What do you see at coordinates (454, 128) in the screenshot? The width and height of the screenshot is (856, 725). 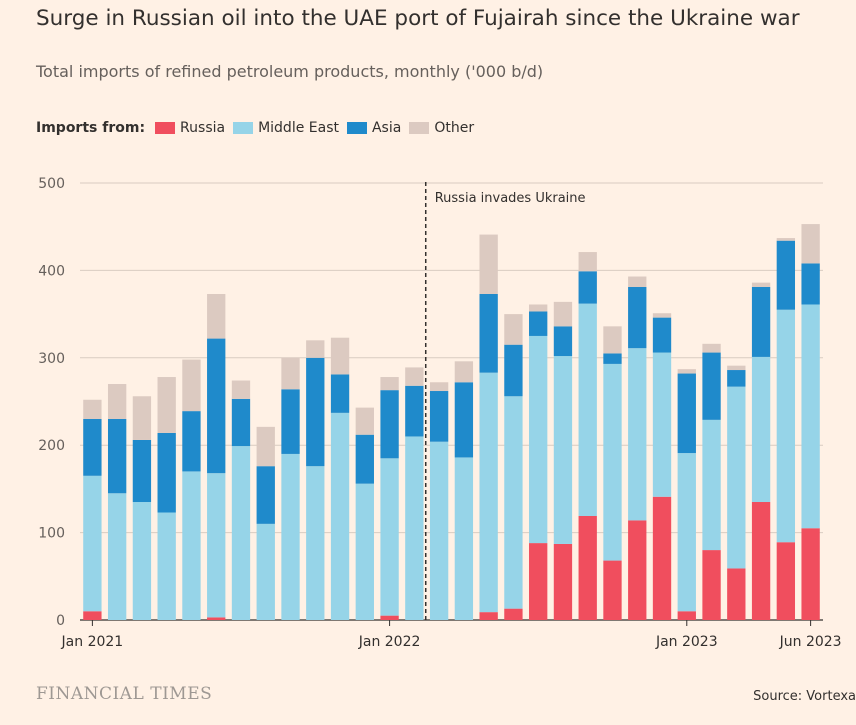 I see `legend-label-other: Other` at bounding box center [454, 128].